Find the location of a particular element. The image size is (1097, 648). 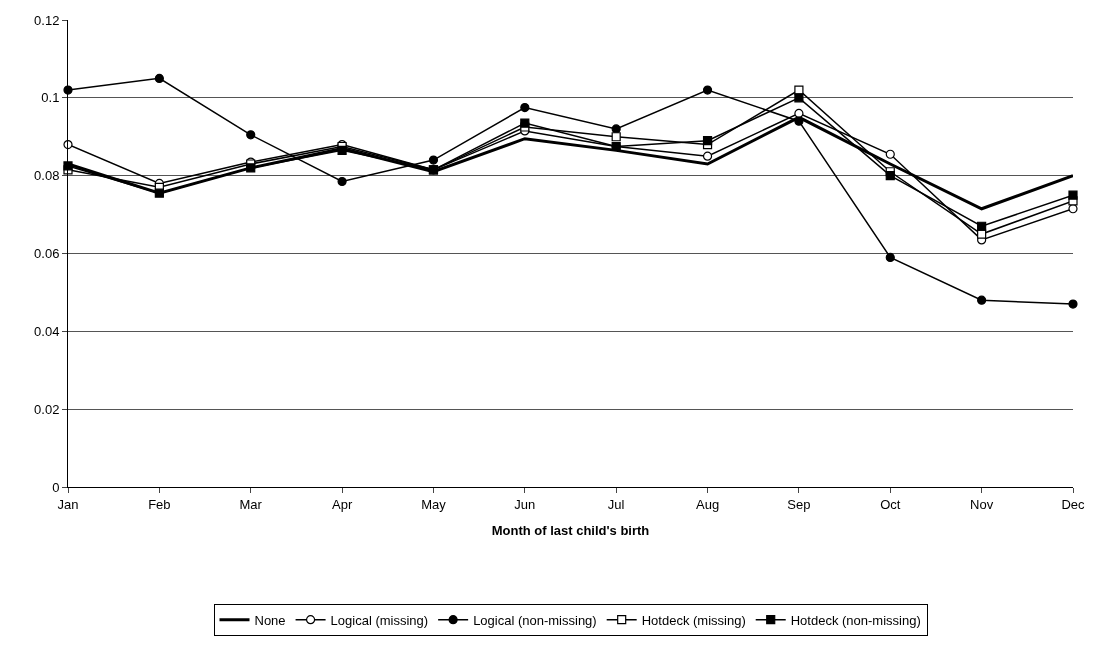

y-tick-label: 0.06 is located at coordinates (47, 254).